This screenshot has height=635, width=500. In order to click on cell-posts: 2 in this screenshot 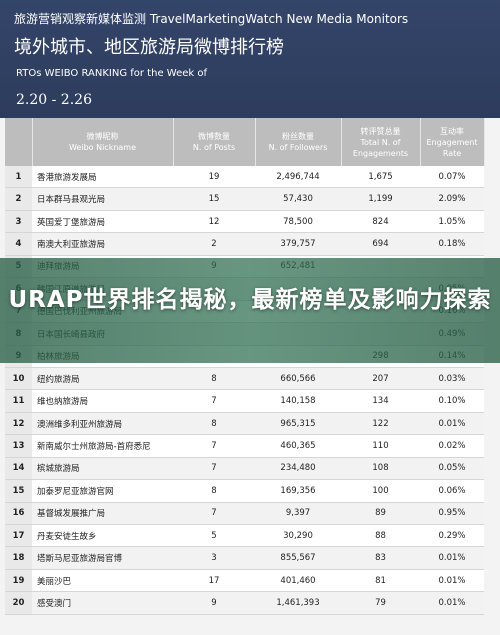, I will do `click(214, 244)`.